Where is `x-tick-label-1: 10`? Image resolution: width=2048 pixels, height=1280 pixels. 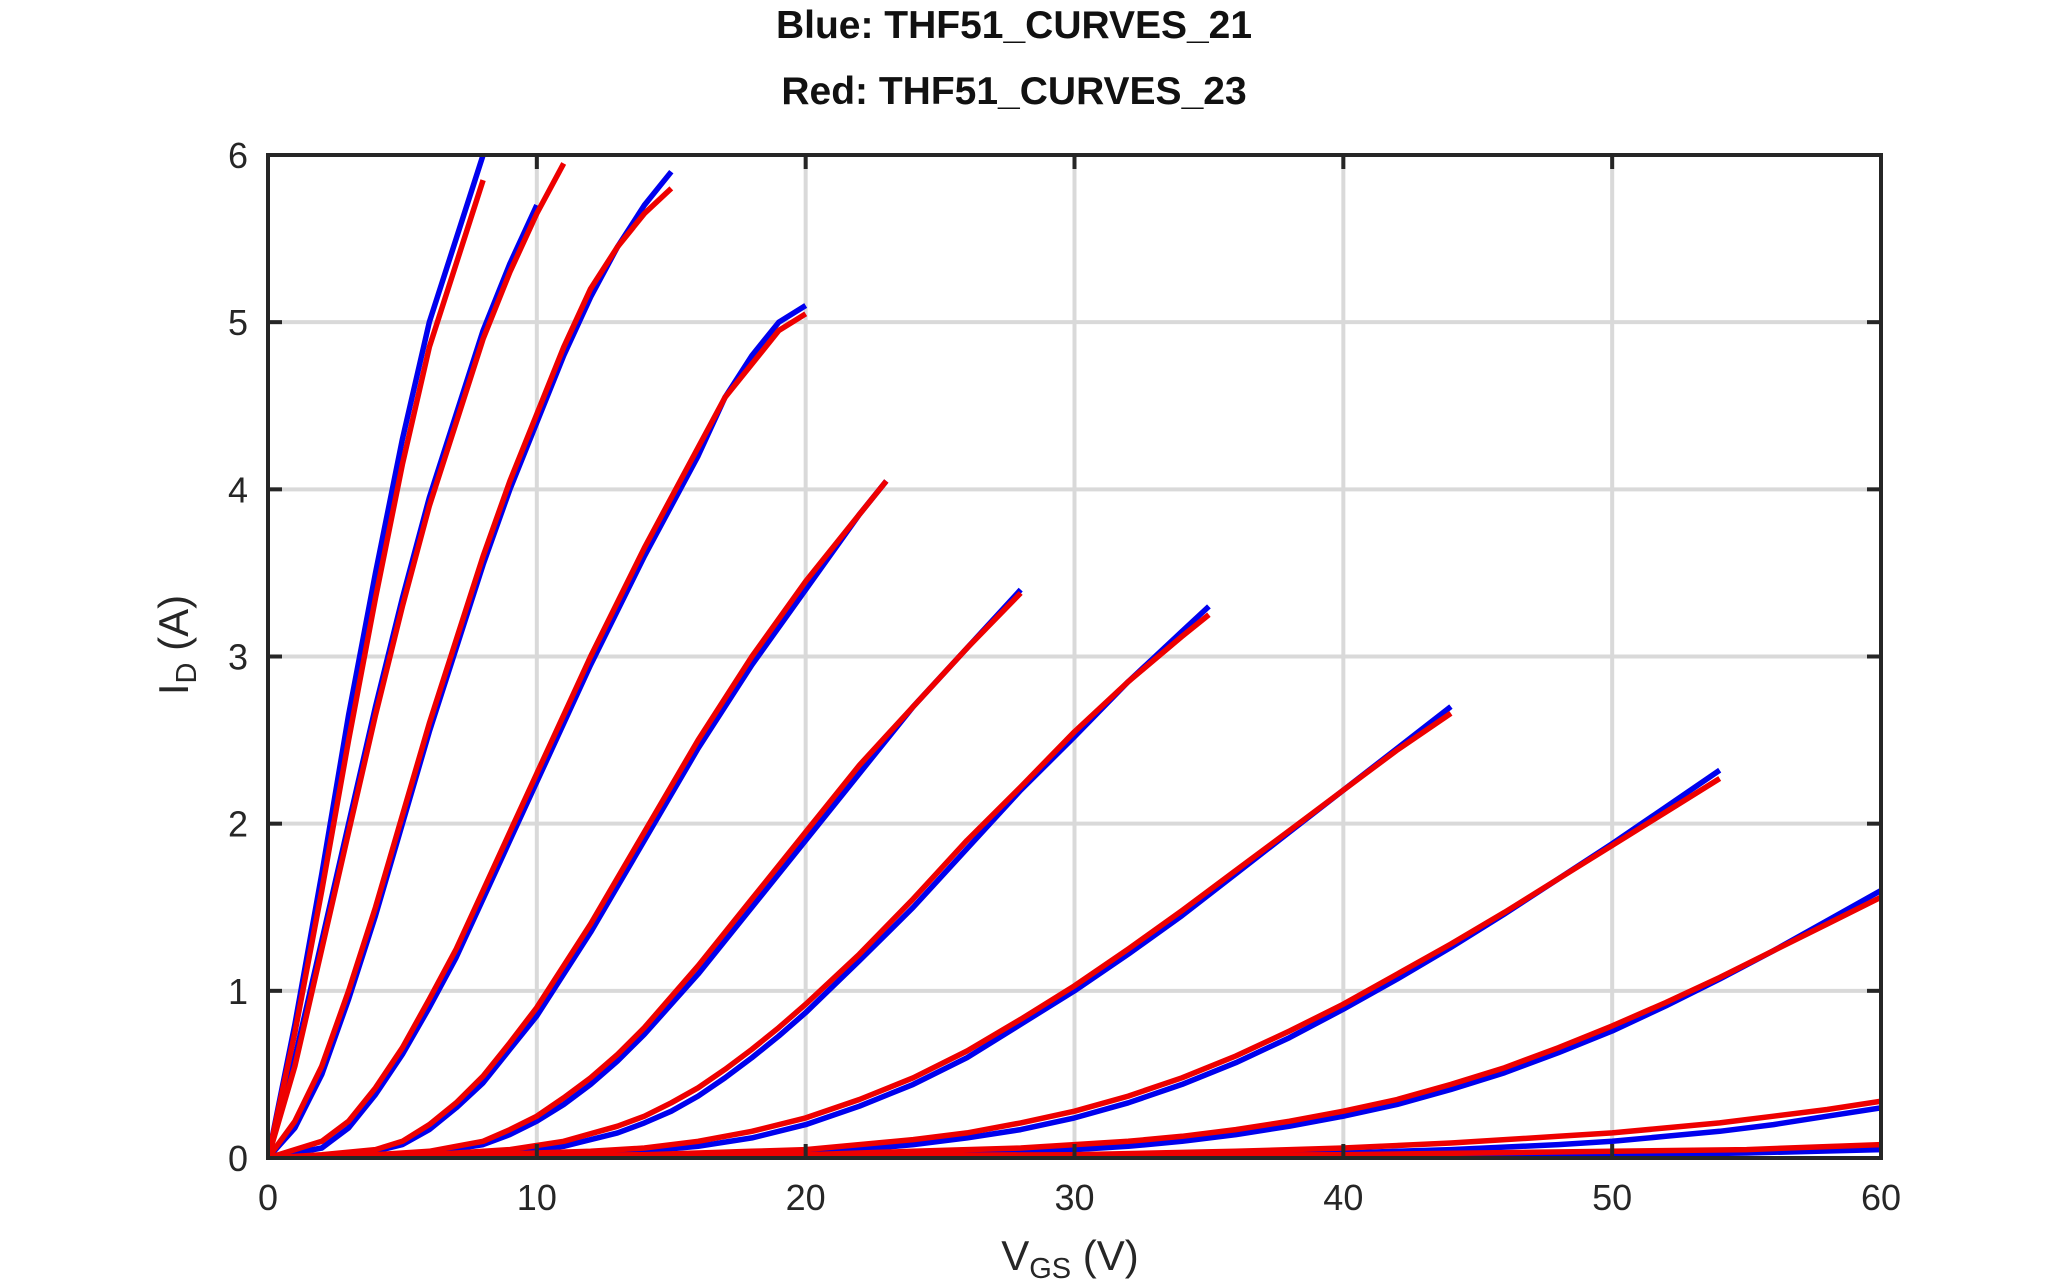 x-tick-label-1: 10 is located at coordinates (537, 1197).